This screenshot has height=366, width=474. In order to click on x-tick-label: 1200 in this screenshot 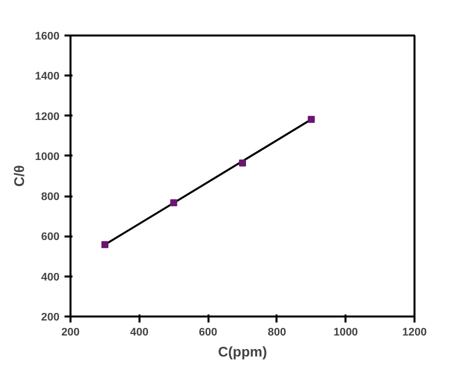, I will do `click(414, 332)`.